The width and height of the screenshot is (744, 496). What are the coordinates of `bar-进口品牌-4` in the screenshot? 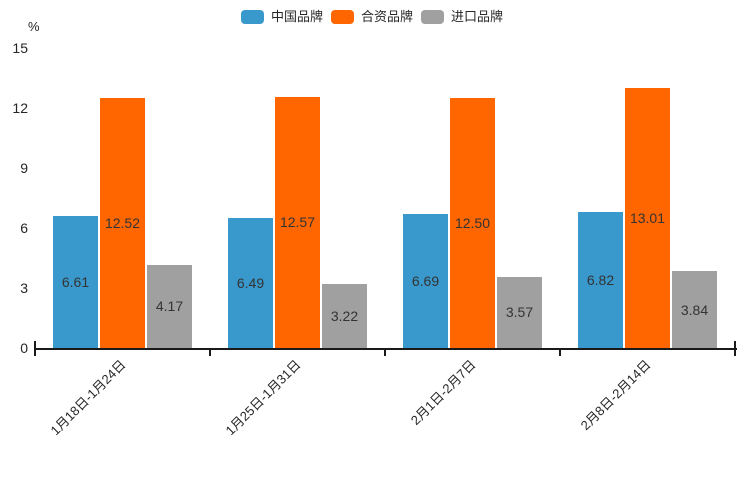 It's located at (694, 309).